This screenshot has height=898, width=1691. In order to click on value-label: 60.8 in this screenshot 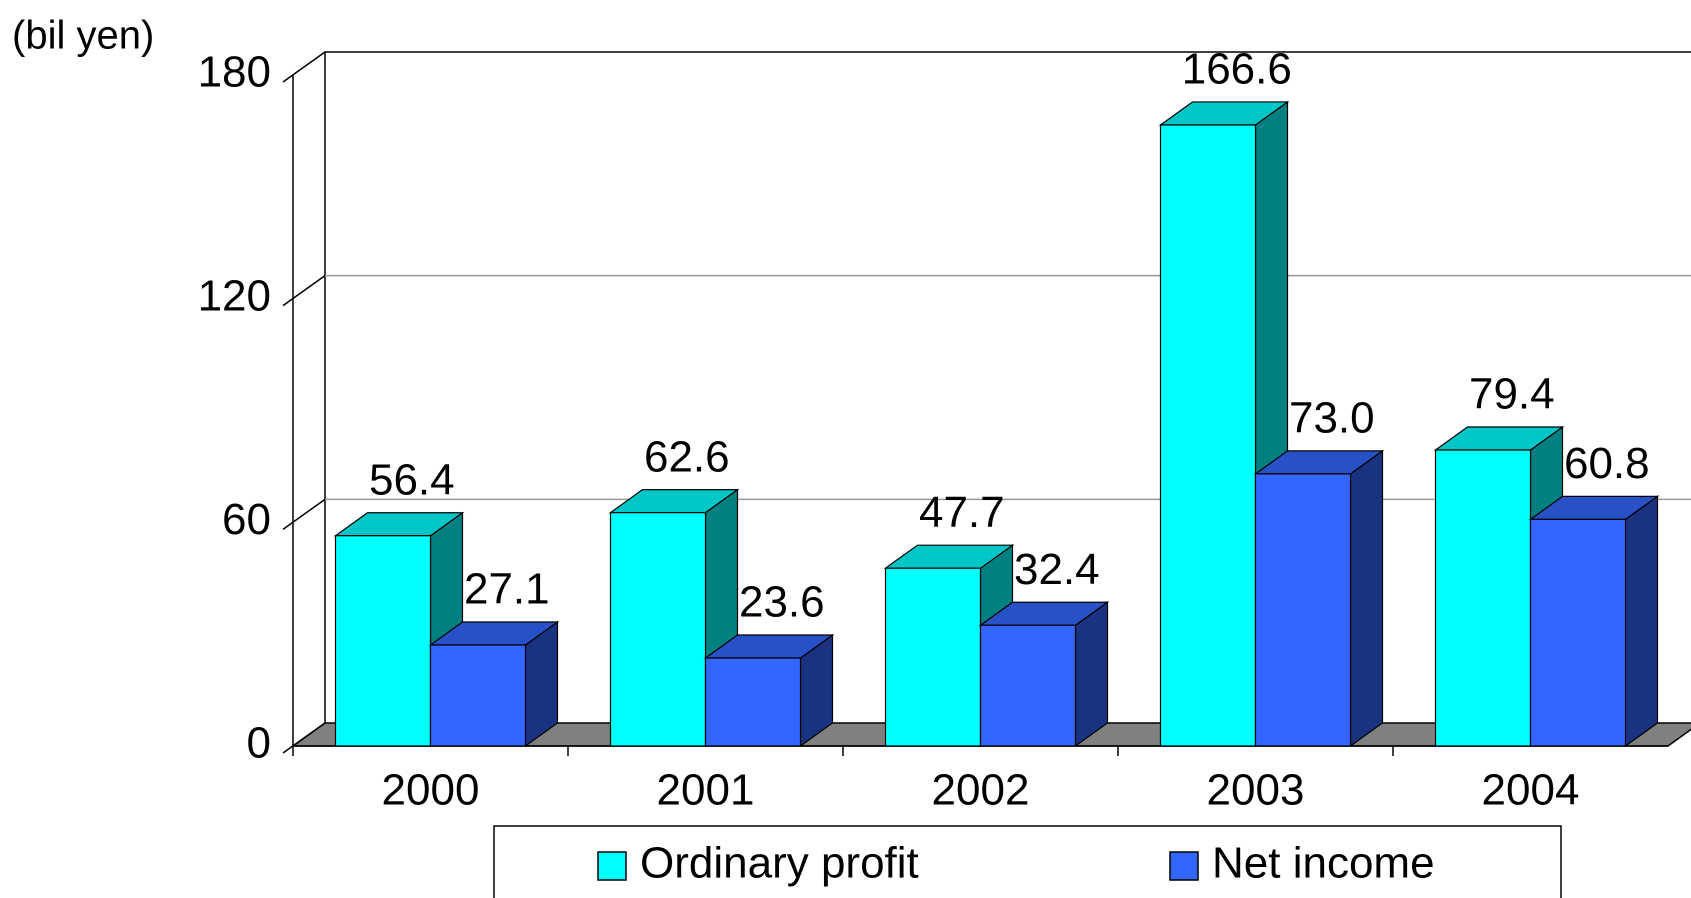, I will do `click(1607, 463)`.